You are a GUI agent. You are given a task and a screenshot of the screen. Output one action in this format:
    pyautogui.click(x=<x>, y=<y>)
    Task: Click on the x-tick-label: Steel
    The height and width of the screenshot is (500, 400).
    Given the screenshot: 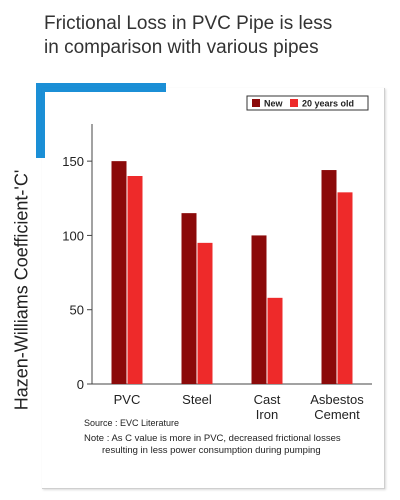 What is the action you would take?
    pyautogui.click(x=197, y=399)
    